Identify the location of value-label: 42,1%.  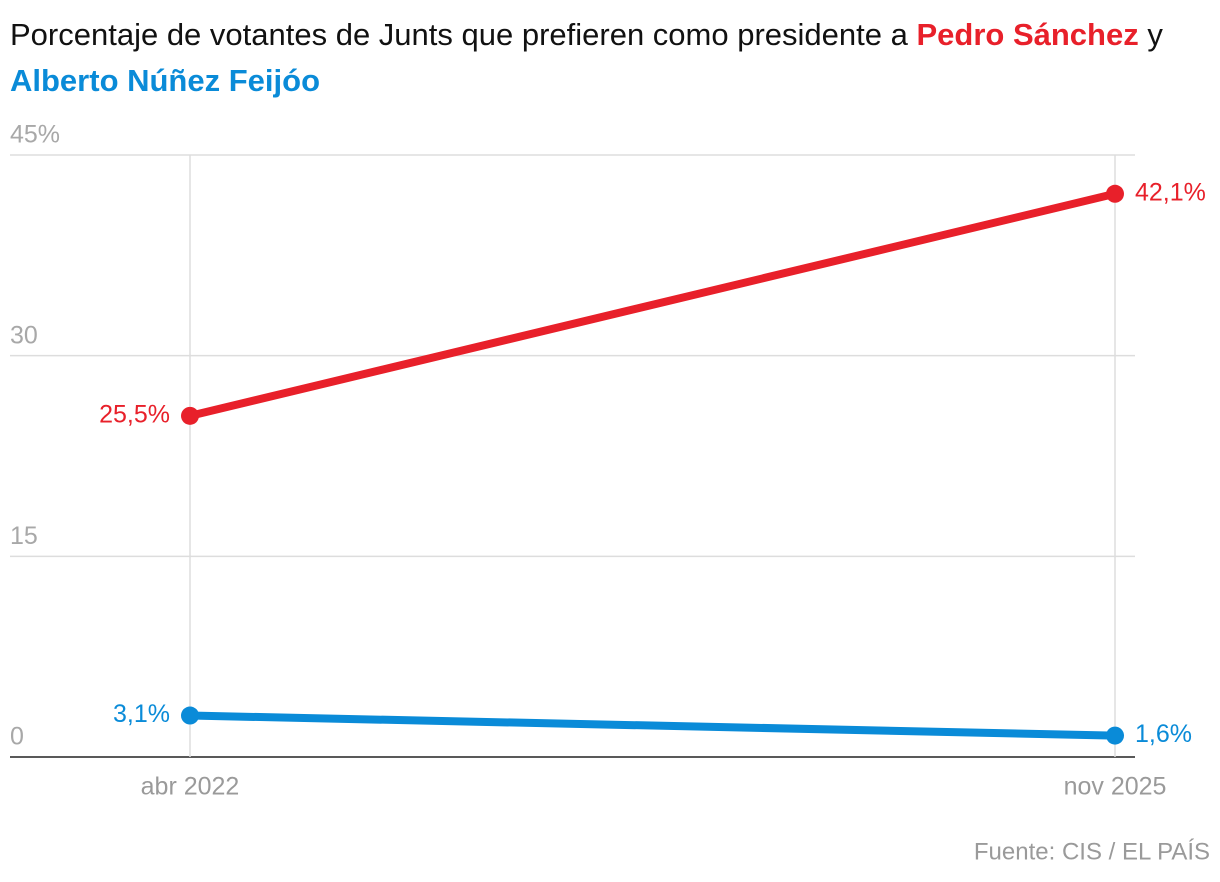
(1170, 192).